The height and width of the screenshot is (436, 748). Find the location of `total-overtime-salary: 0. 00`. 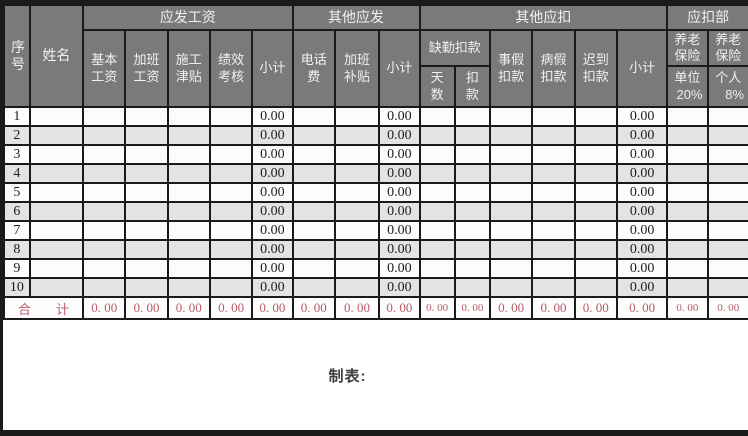

total-overtime-salary: 0. 00 is located at coordinates (146, 308).